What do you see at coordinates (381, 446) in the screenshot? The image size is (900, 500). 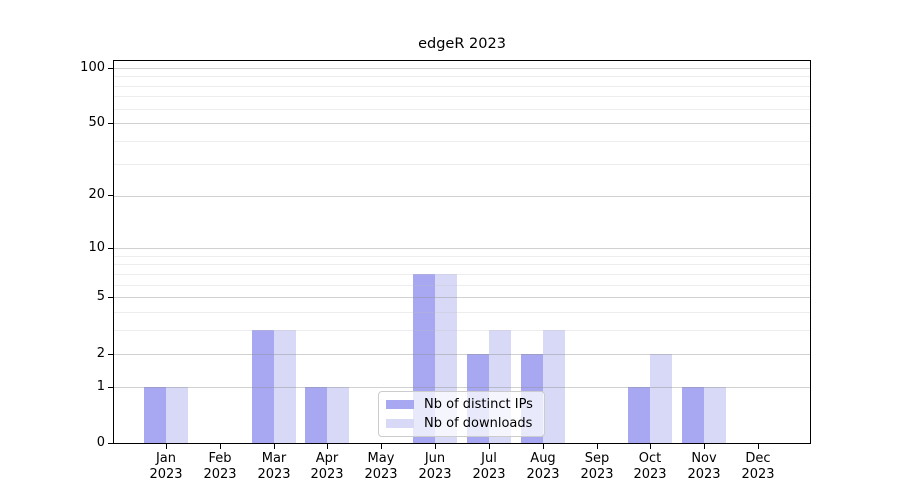 I see `x-tick-mark-may` at bounding box center [381, 446].